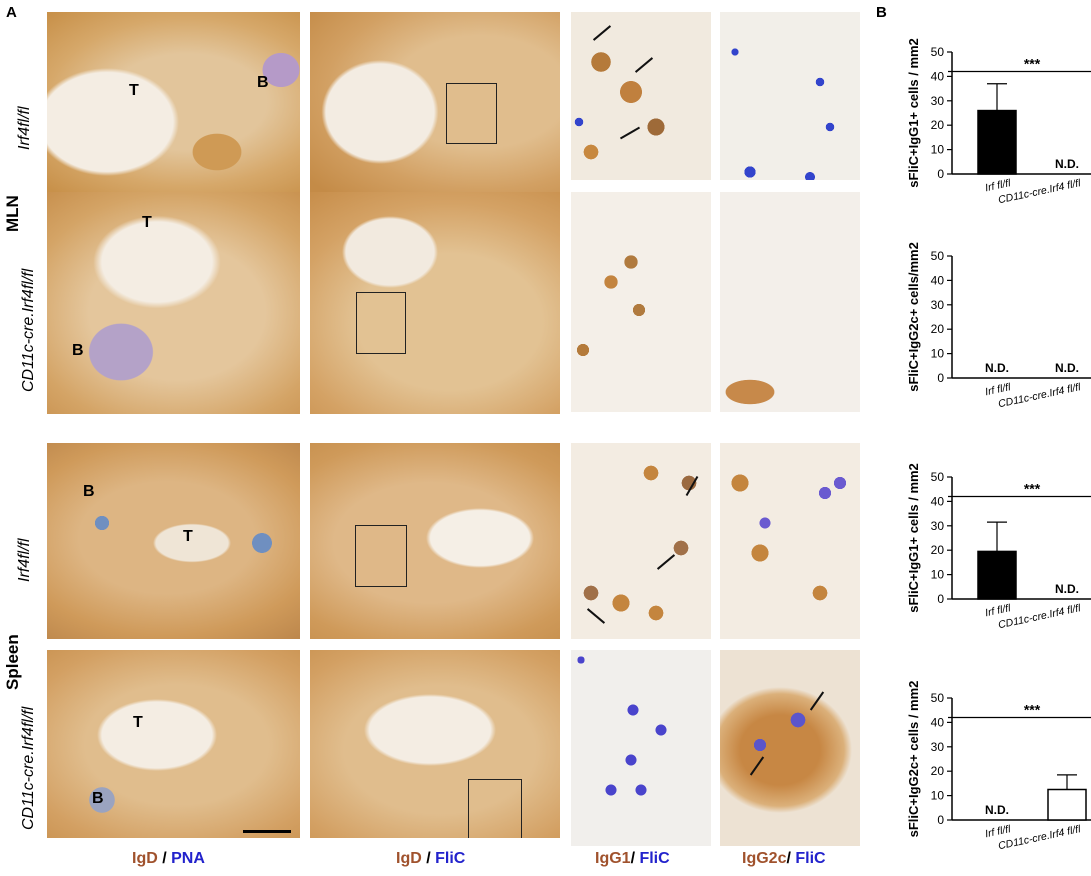  What do you see at coordinates (173, 103) in the screenshot?
I see `micrograph-r1-igd-pna: T B` at bounding box center [173, 103].